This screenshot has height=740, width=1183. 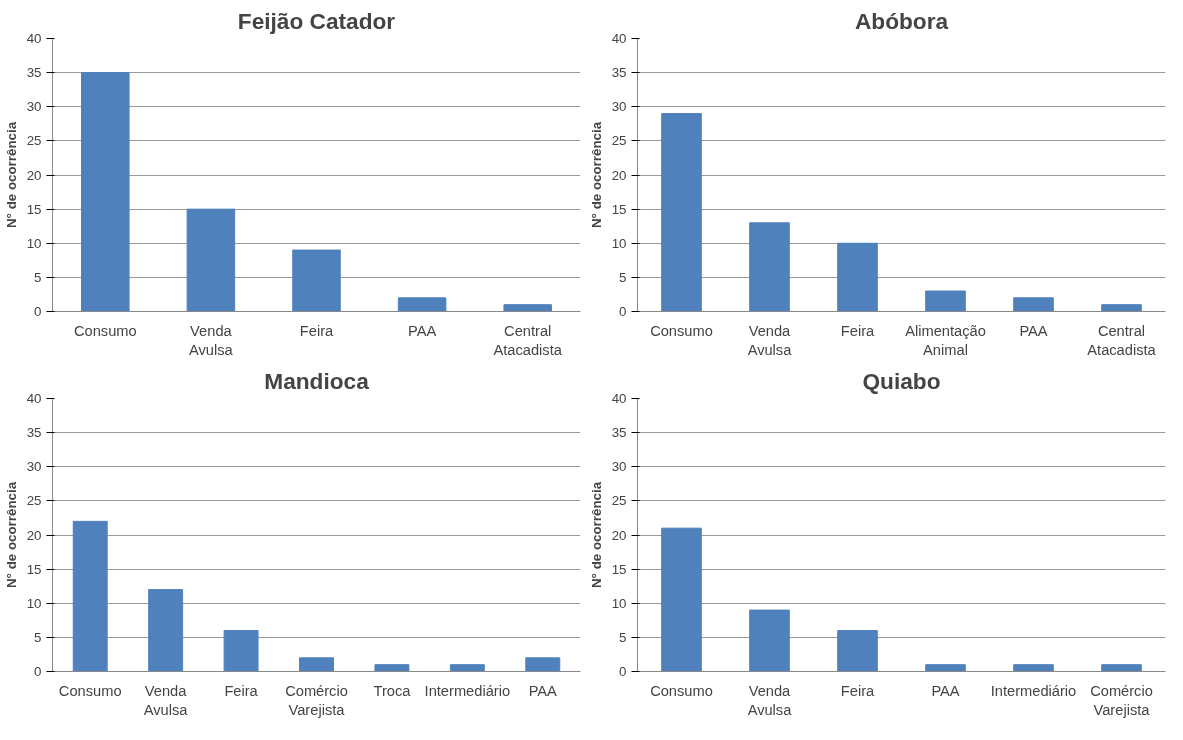 What do you see at coordinates (945, 340) in the screenshot?
I see `x-tick-label: Alimentação Animal` at bounding box center [945, 340].